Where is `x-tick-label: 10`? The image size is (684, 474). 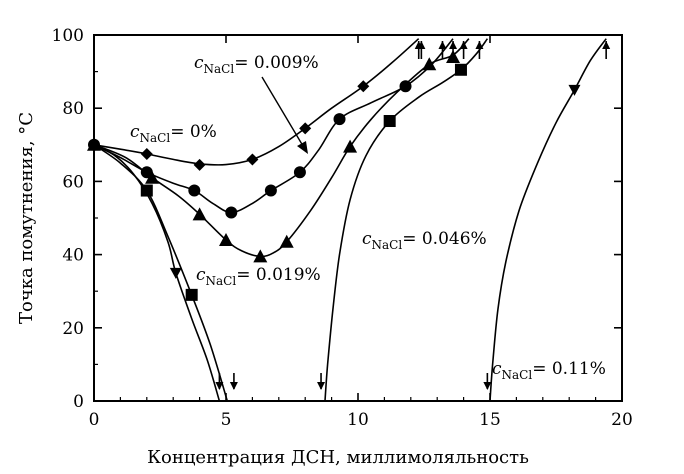
x-tick-label: 10 is located at coordinates (358, 420).